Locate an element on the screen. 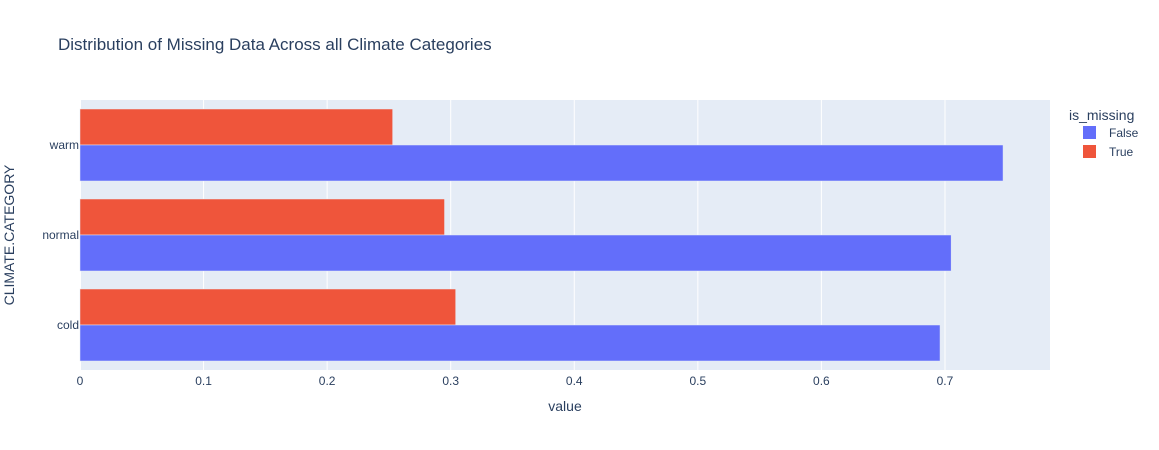 This screenshot has width=1159, height=450. y-tick-label: warm is located at coordinates (64, 145).